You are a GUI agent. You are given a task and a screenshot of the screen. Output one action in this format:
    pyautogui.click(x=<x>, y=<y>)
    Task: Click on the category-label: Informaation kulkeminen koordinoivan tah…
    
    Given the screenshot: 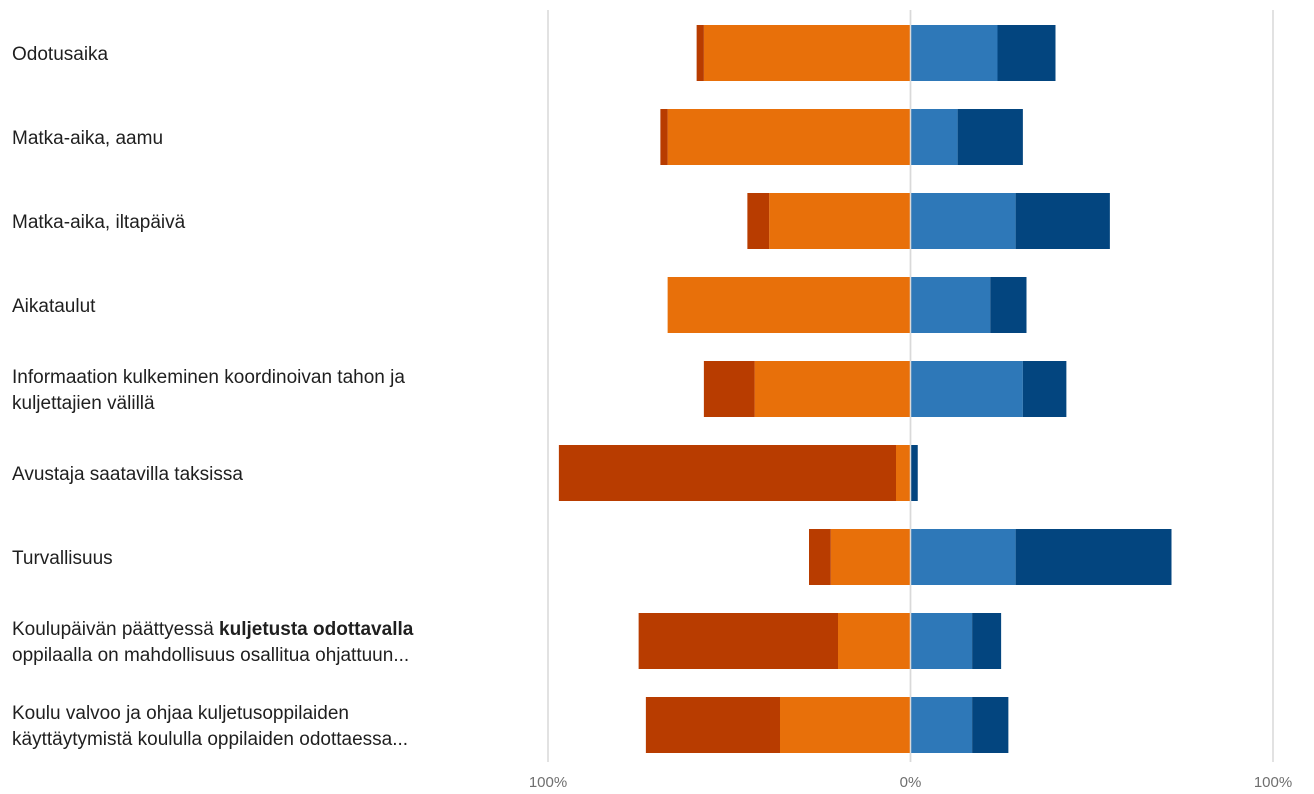 What is the action you would take?
    pyautogui.click(x=208, y=390)
    